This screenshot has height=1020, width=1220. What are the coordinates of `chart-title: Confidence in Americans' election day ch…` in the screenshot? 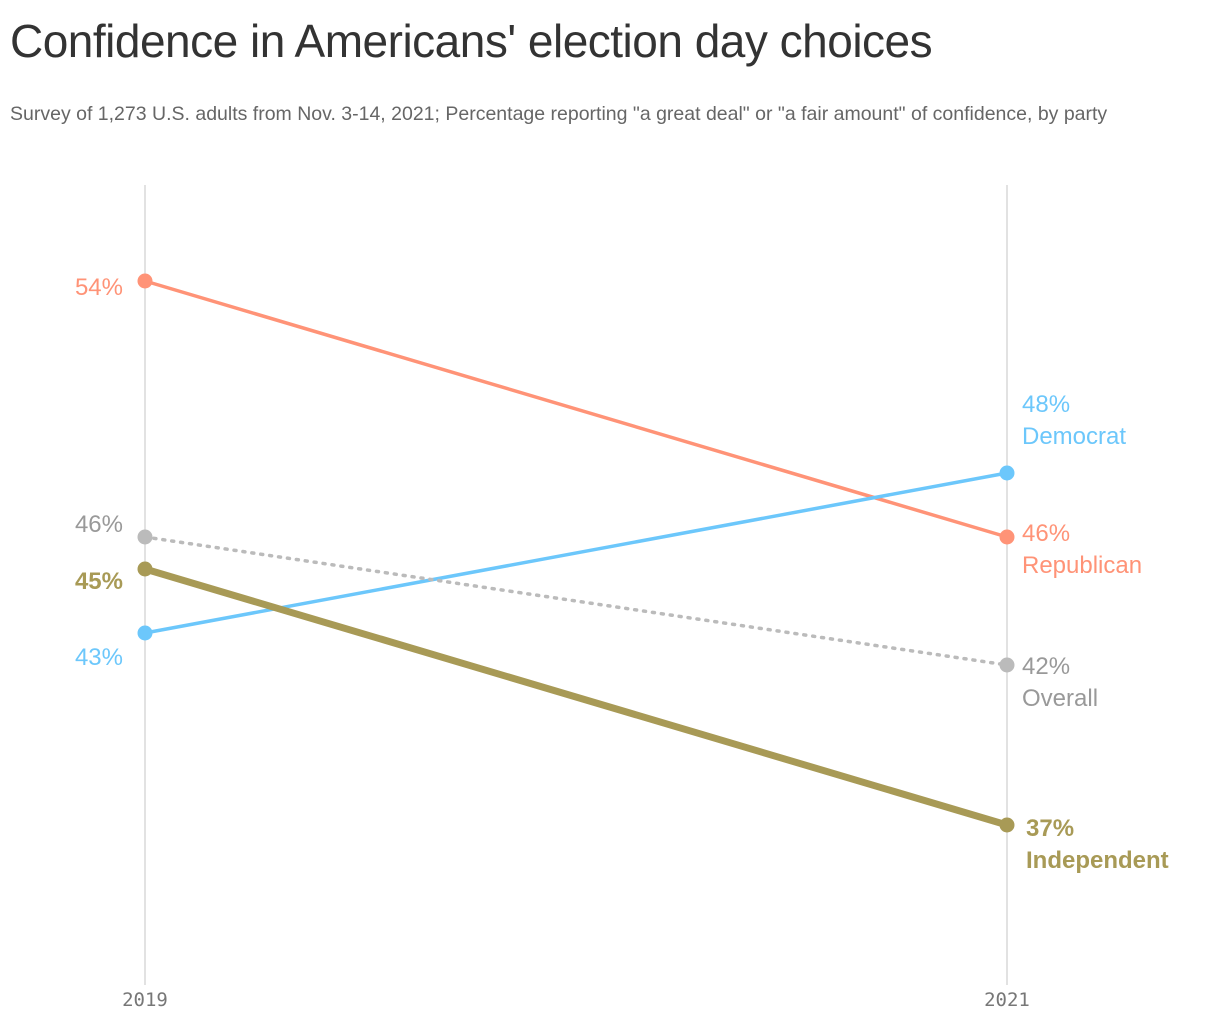 It's located at (471, 41).